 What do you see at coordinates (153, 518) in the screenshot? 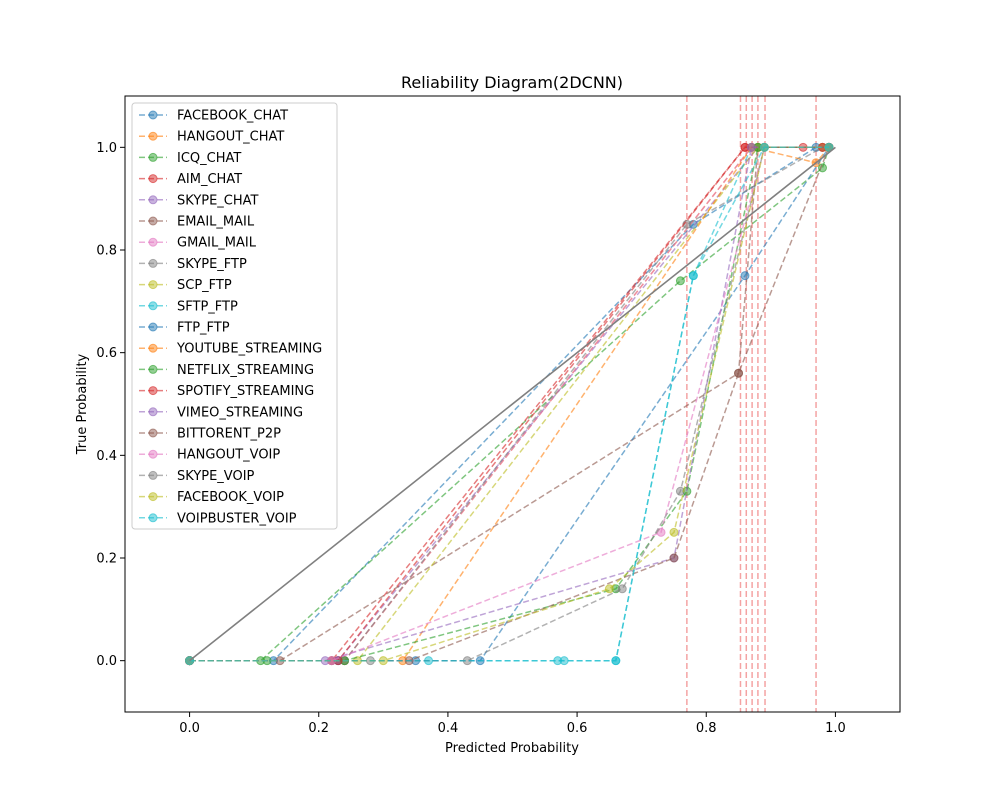
I see `legend-marker-voipbuster-voip` at bounding box center [153, 518].